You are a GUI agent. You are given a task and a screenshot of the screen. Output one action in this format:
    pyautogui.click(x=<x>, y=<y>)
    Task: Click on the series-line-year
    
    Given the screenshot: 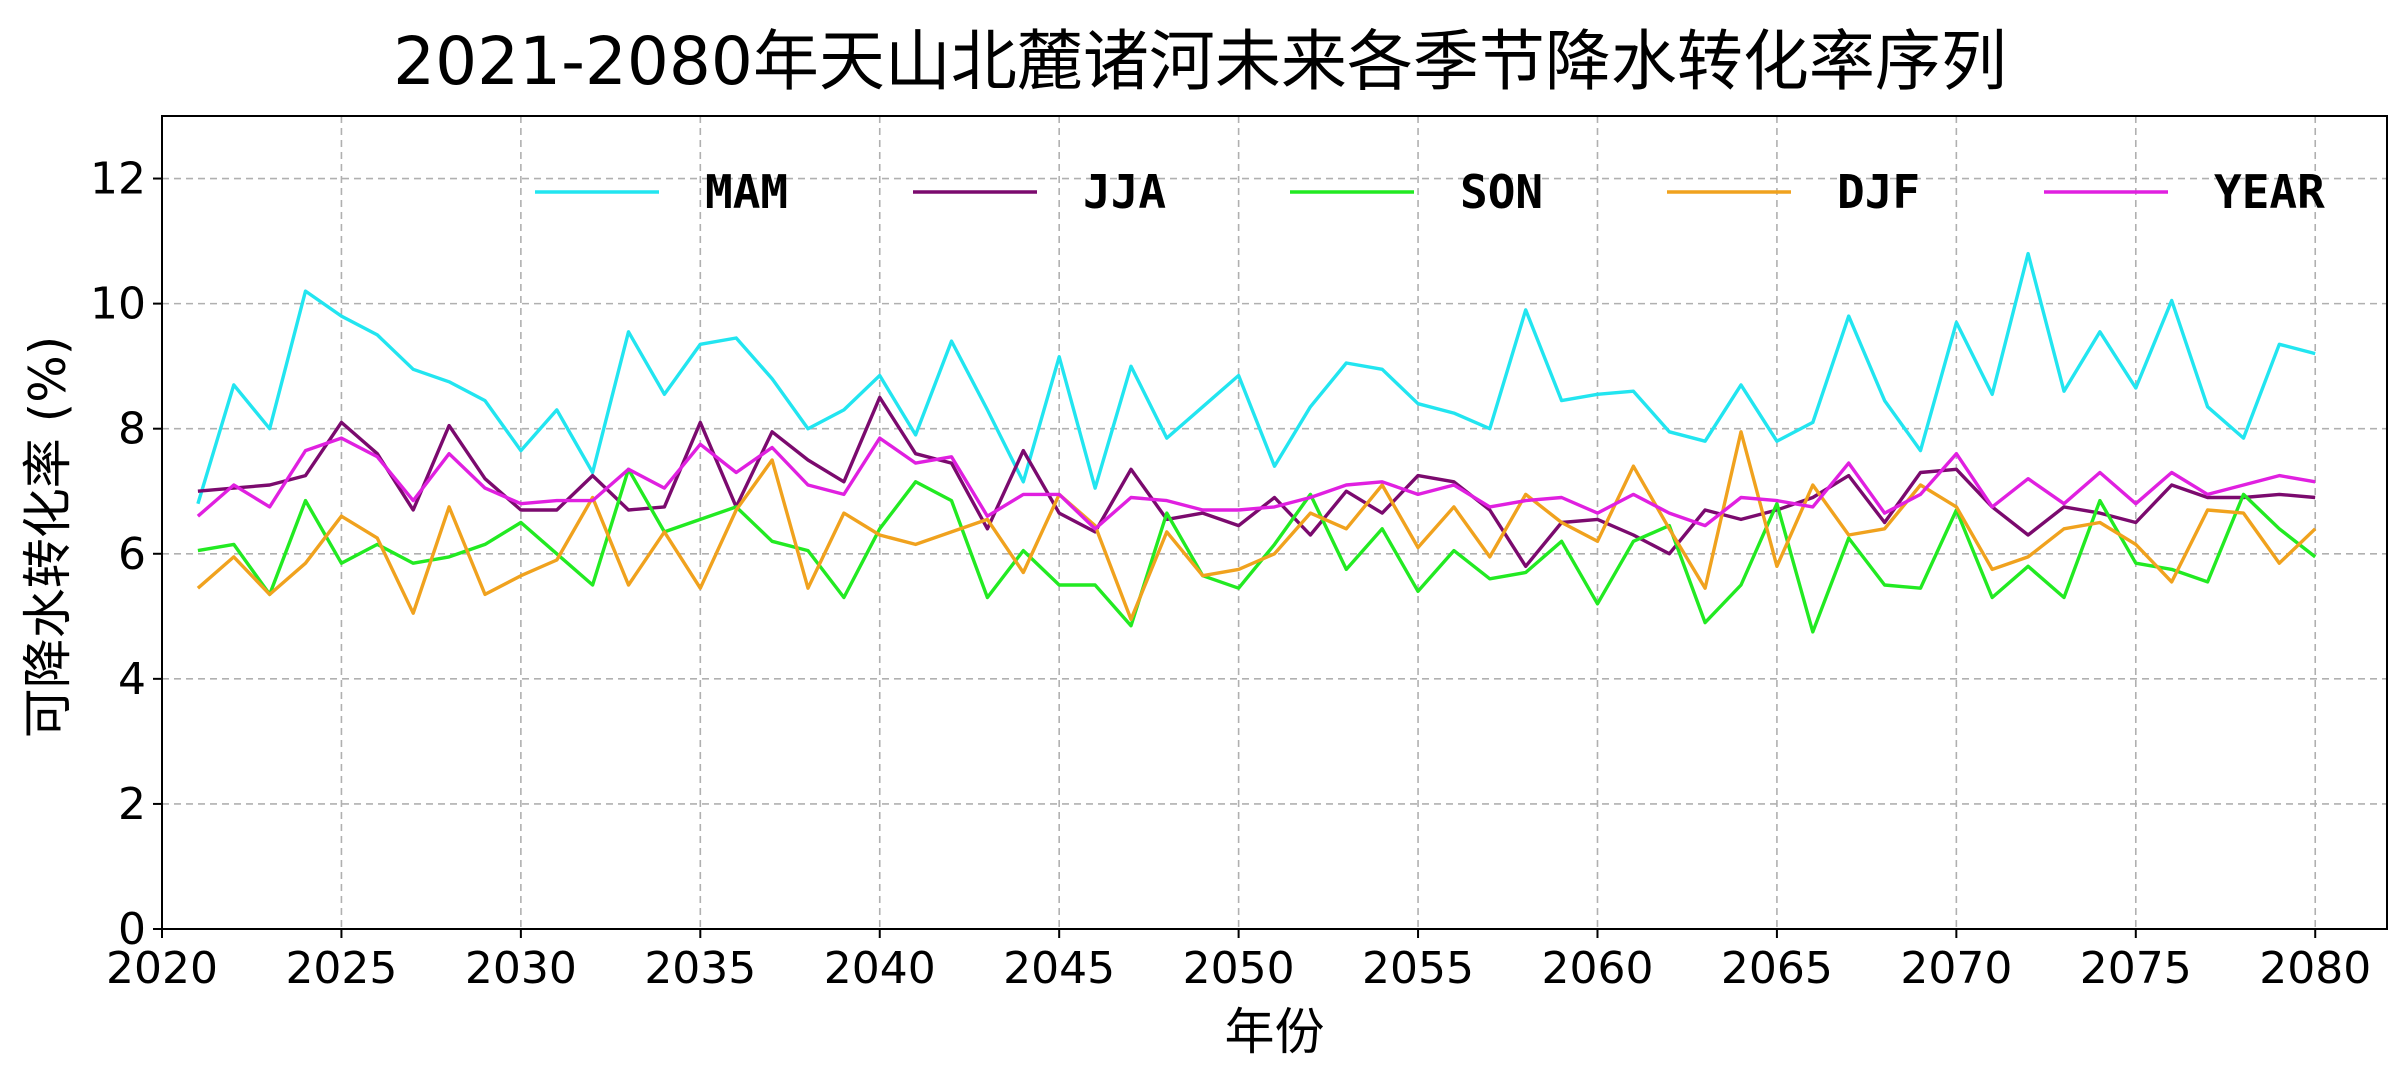 What is the action you would take?
    pyautogui.click(x=1256, y=483)
    